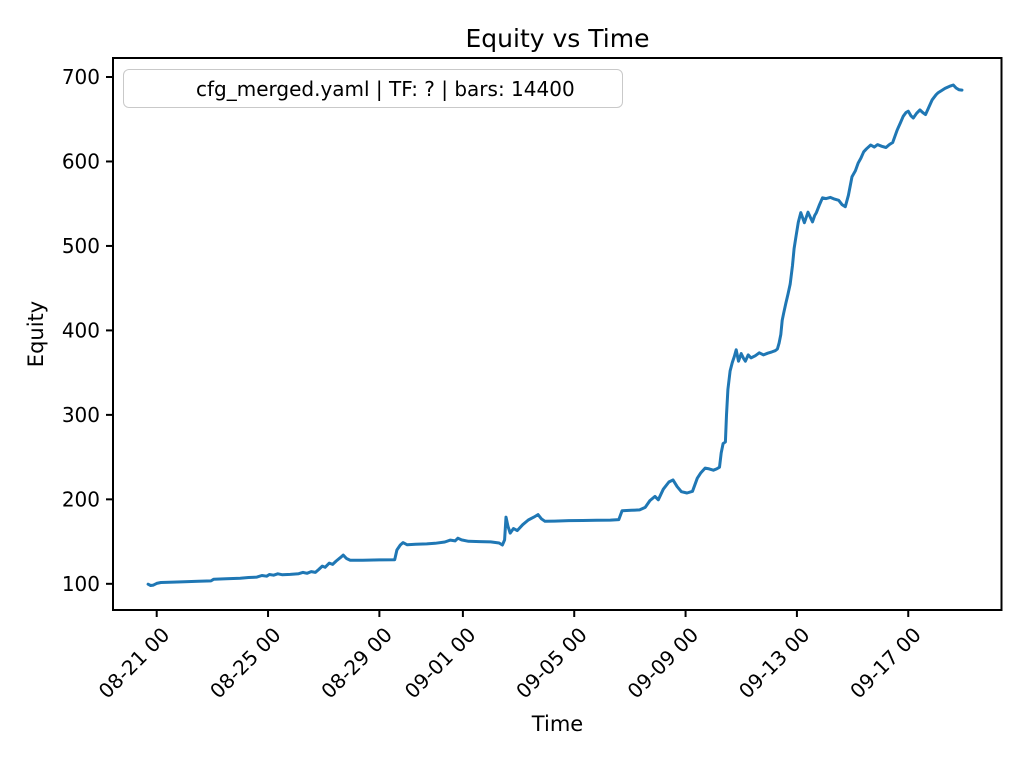 The height and width of the screenshot is (768, 1024). What do you see at coordinates (81, 415) in the screenshot?
I see `y-tick-label: 300` at bounding box center [81, 415].